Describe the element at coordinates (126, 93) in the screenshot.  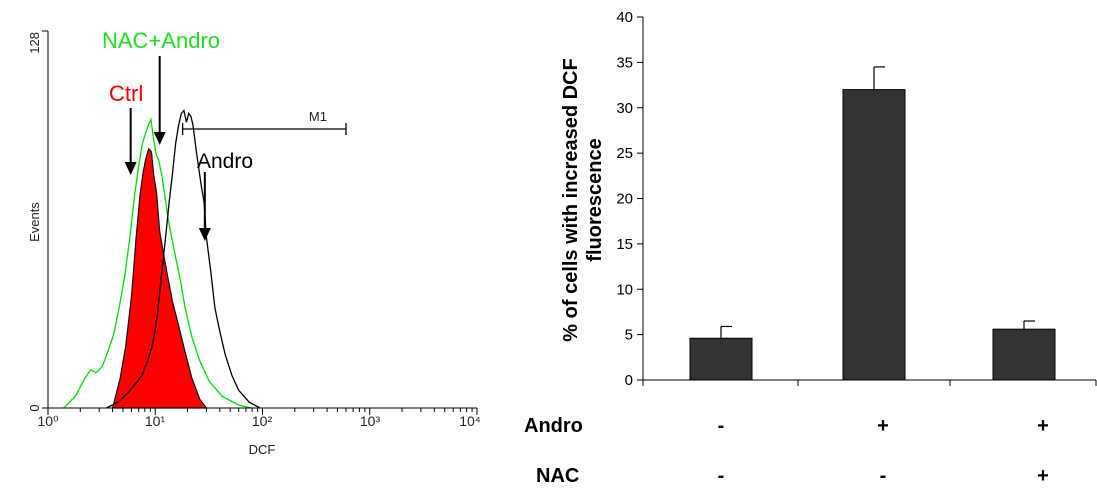
I see `annotation-ctrl: Ctrl` at that location.